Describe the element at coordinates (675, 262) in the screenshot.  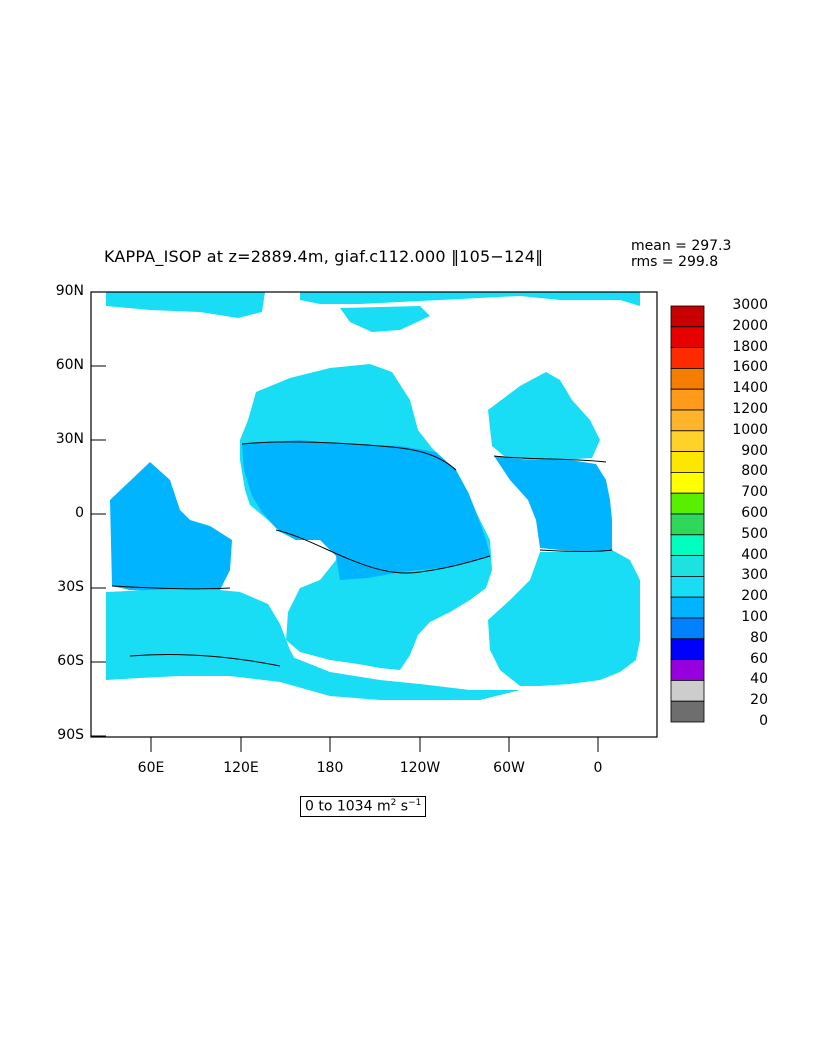
I see `rms-stat: rms = 299.8` at that location.